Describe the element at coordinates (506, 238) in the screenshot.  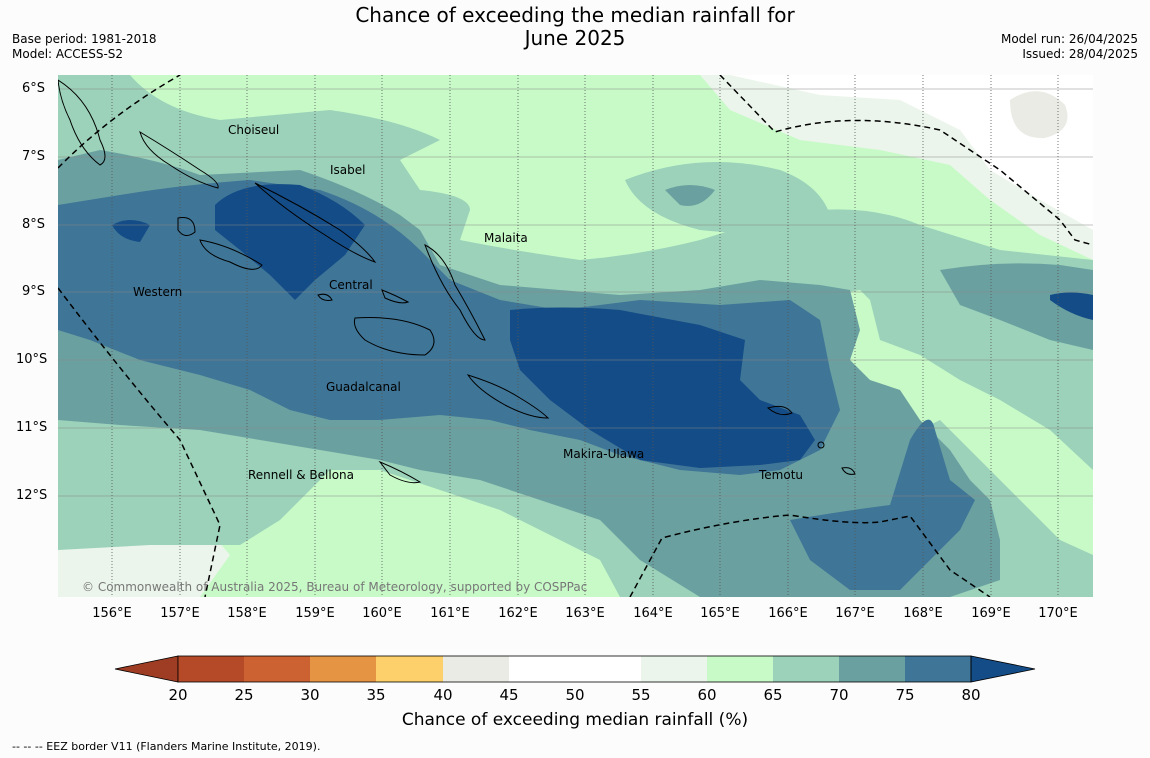
I see `label-malaita: Malaita` at that location.